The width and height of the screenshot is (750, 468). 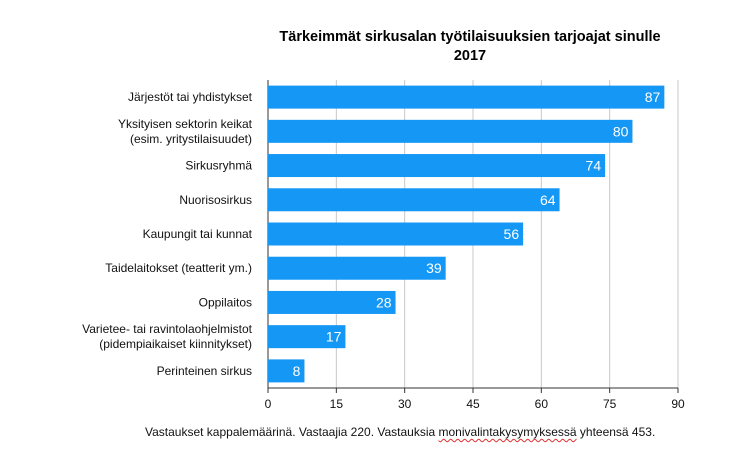 I want to click on x-tick-label-5: 75, so click(x=610, y=404).